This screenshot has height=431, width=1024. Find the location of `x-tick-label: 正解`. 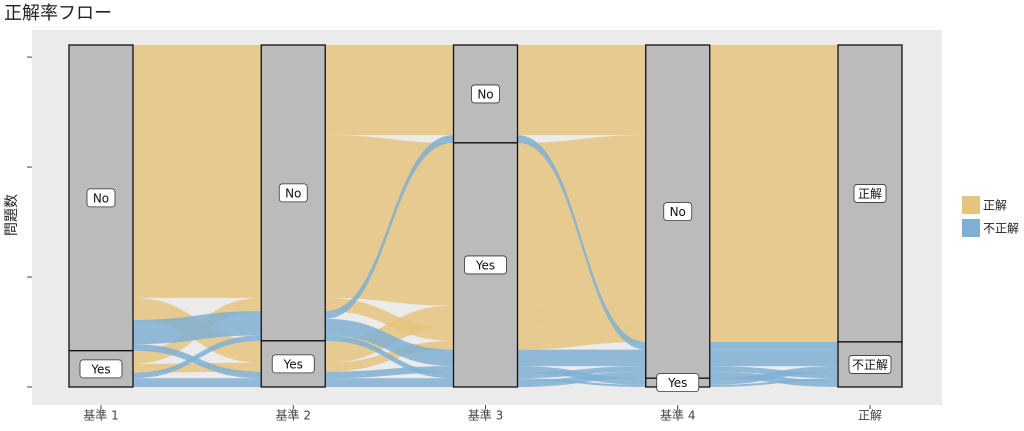

x-tick-label: 正解 is located at coordinates (870, 416).